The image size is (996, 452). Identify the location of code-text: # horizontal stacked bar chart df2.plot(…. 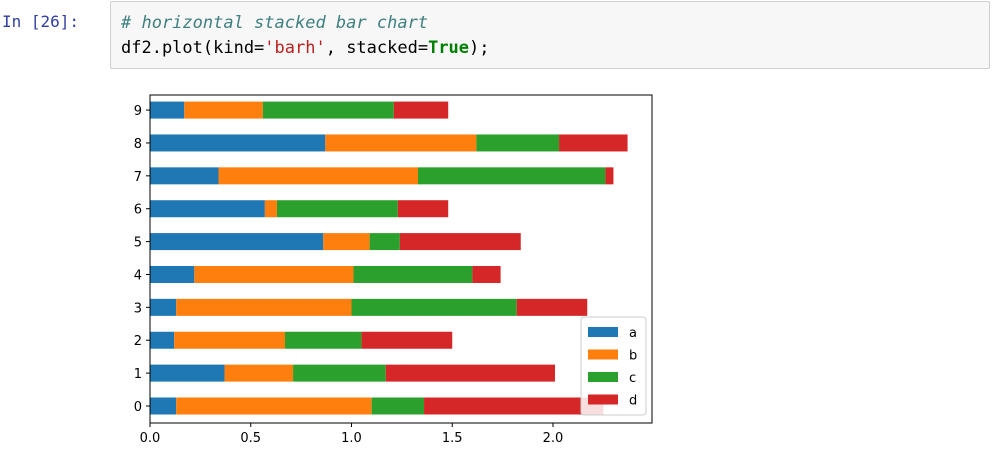
(305, 36).